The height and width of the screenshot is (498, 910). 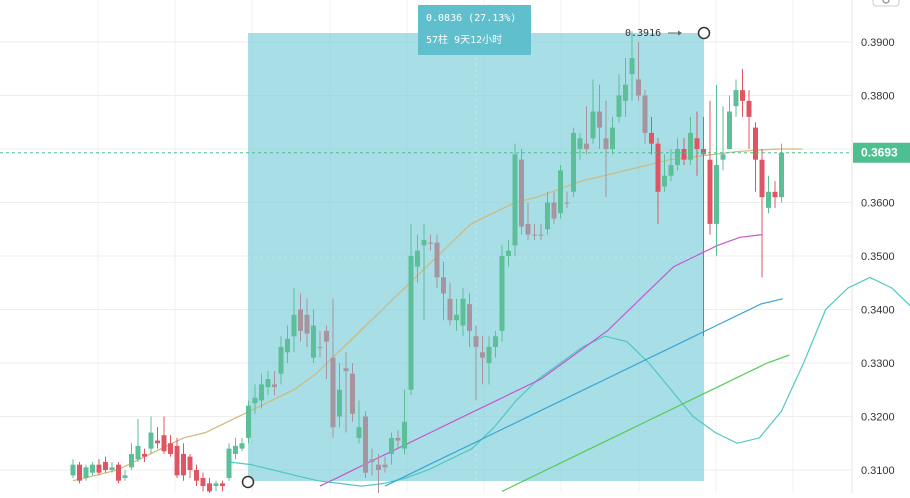 What do you see at coordinates (878, 97) in the screenshot?
I see `y-tick-label: 0.3800` at bounding box center [878, 97].